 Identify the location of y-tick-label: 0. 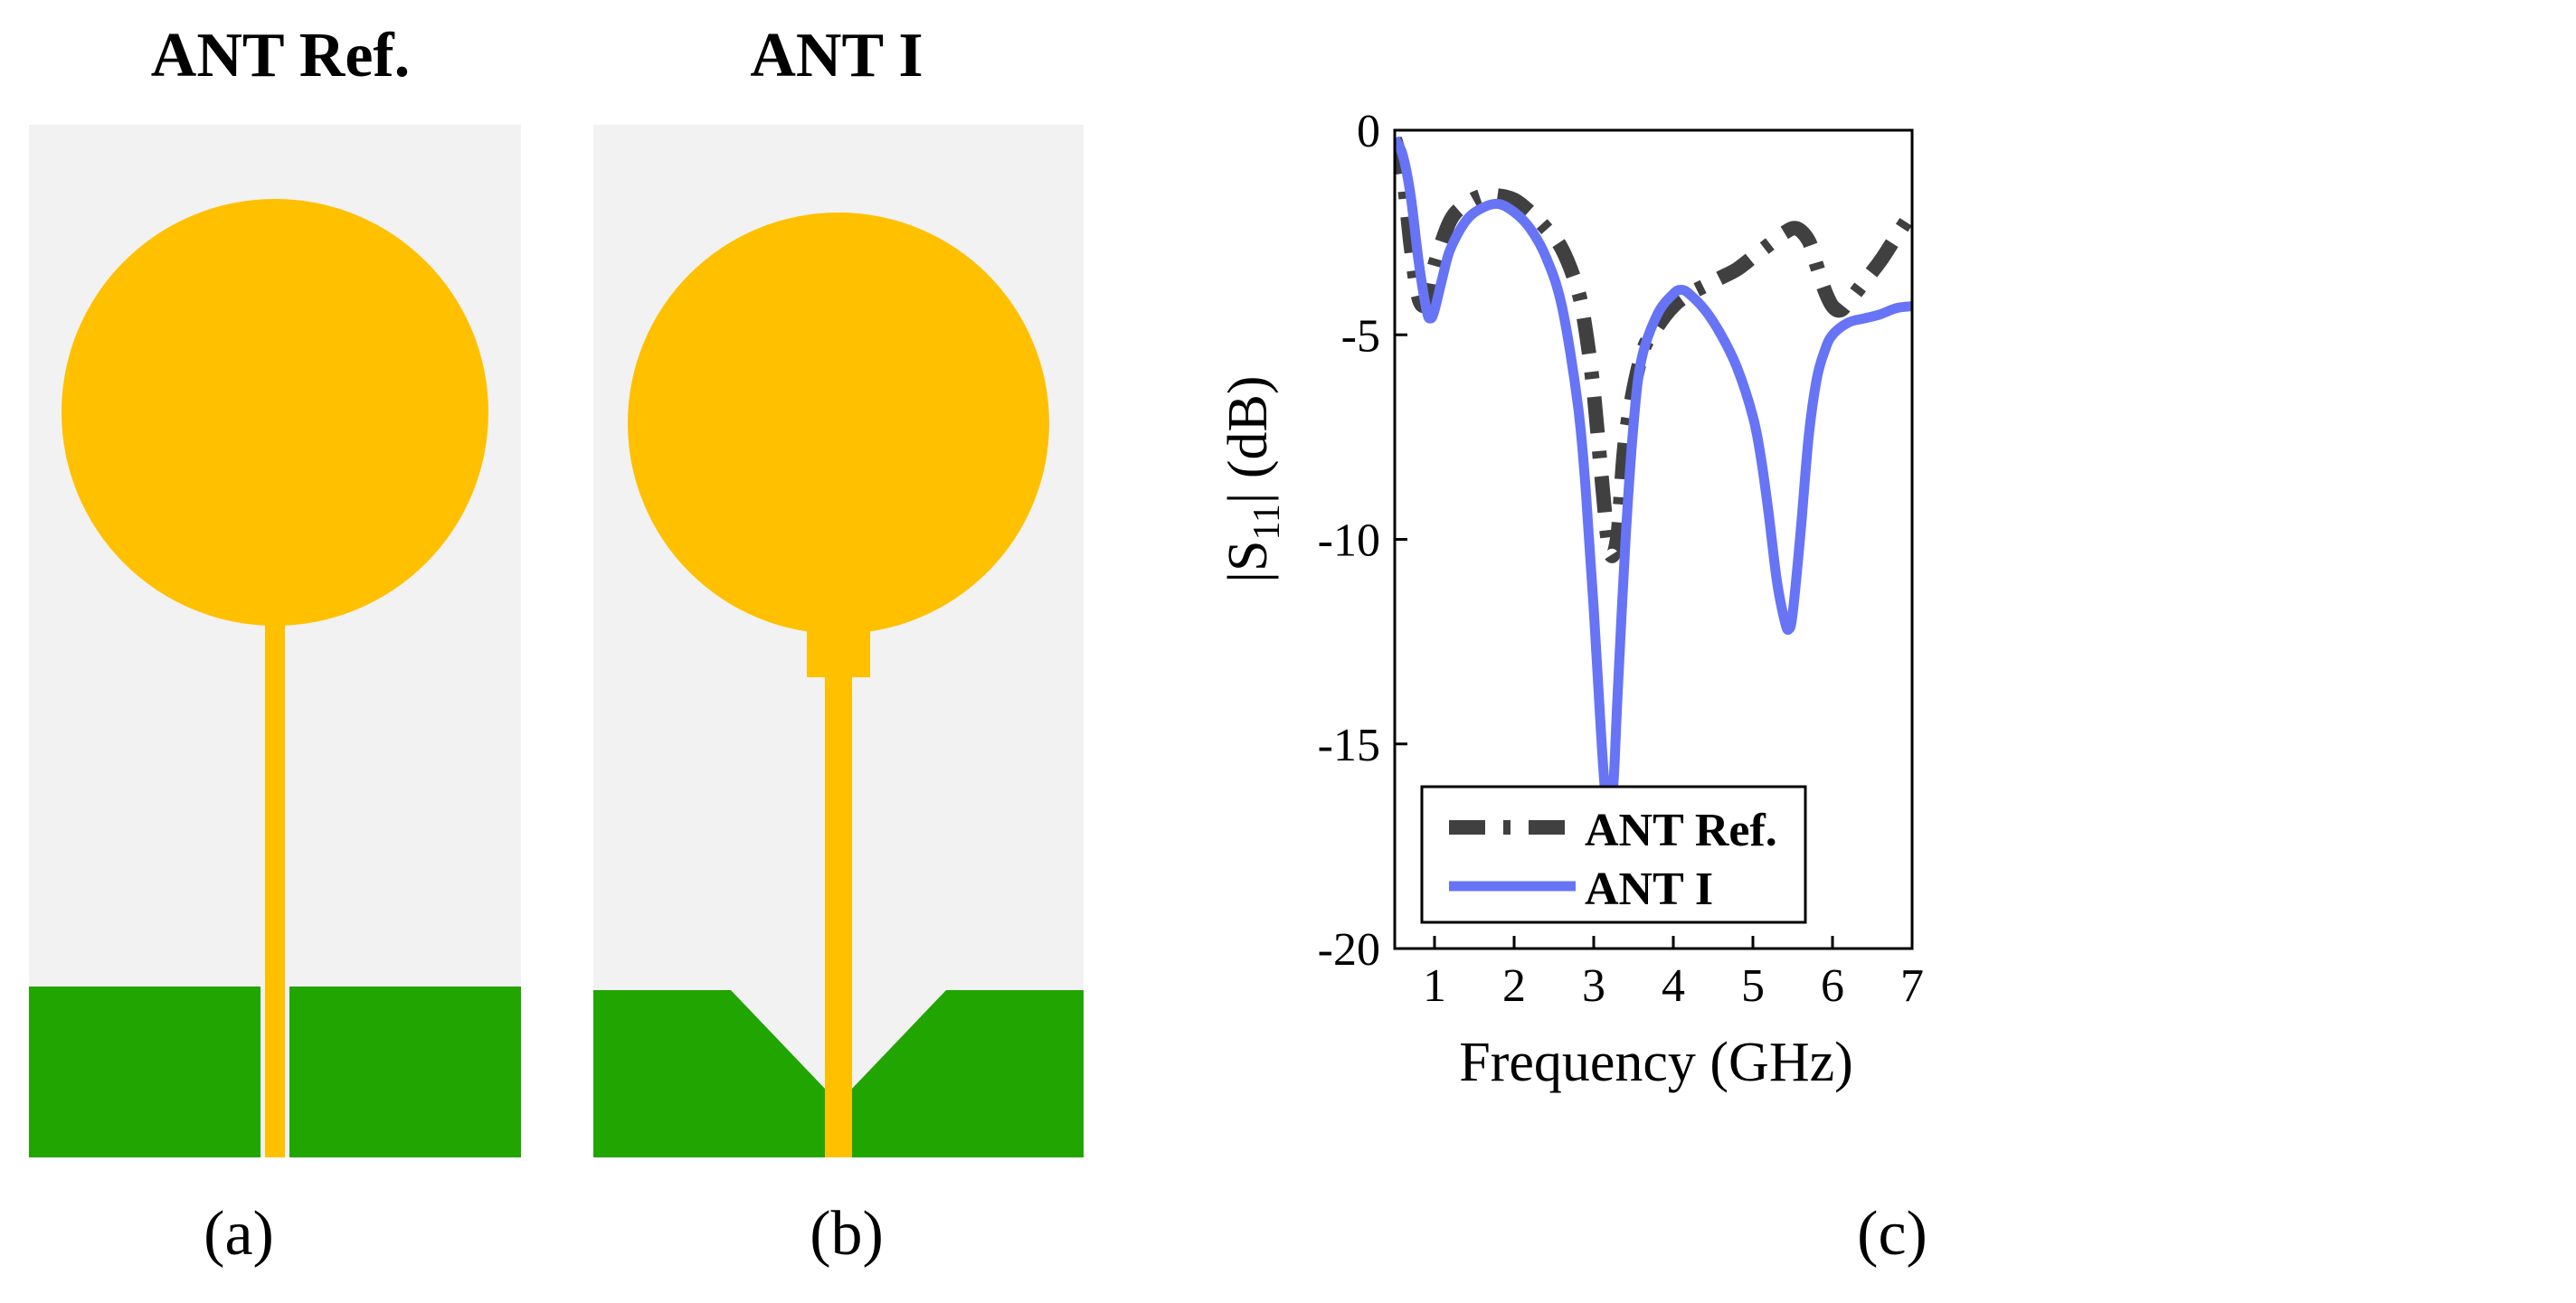
(1369, 131).